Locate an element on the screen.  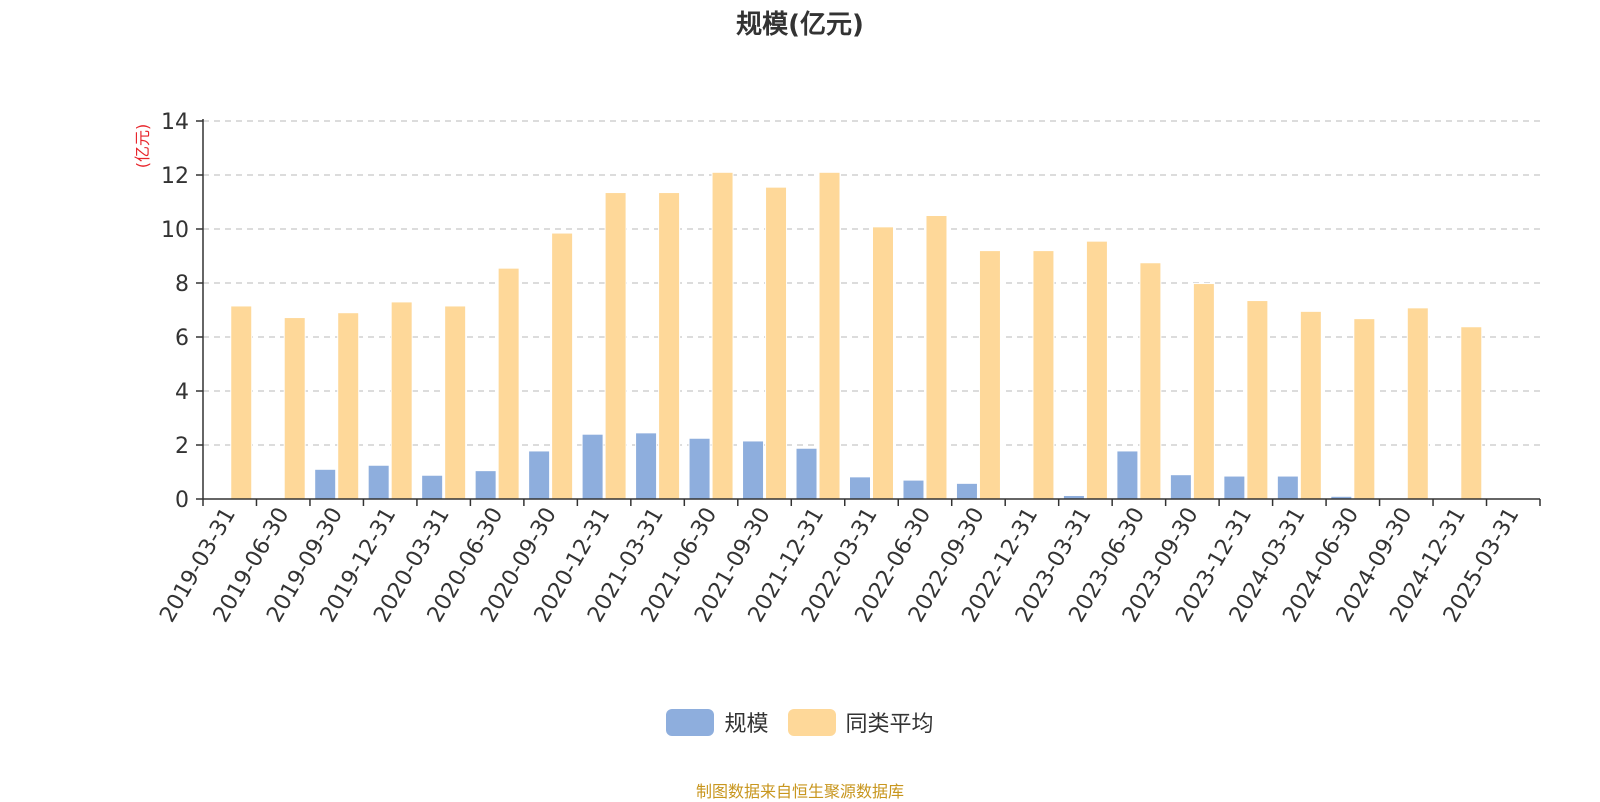
legend-item-peer-average: 同类平均 is located at coordinates (860, 722).